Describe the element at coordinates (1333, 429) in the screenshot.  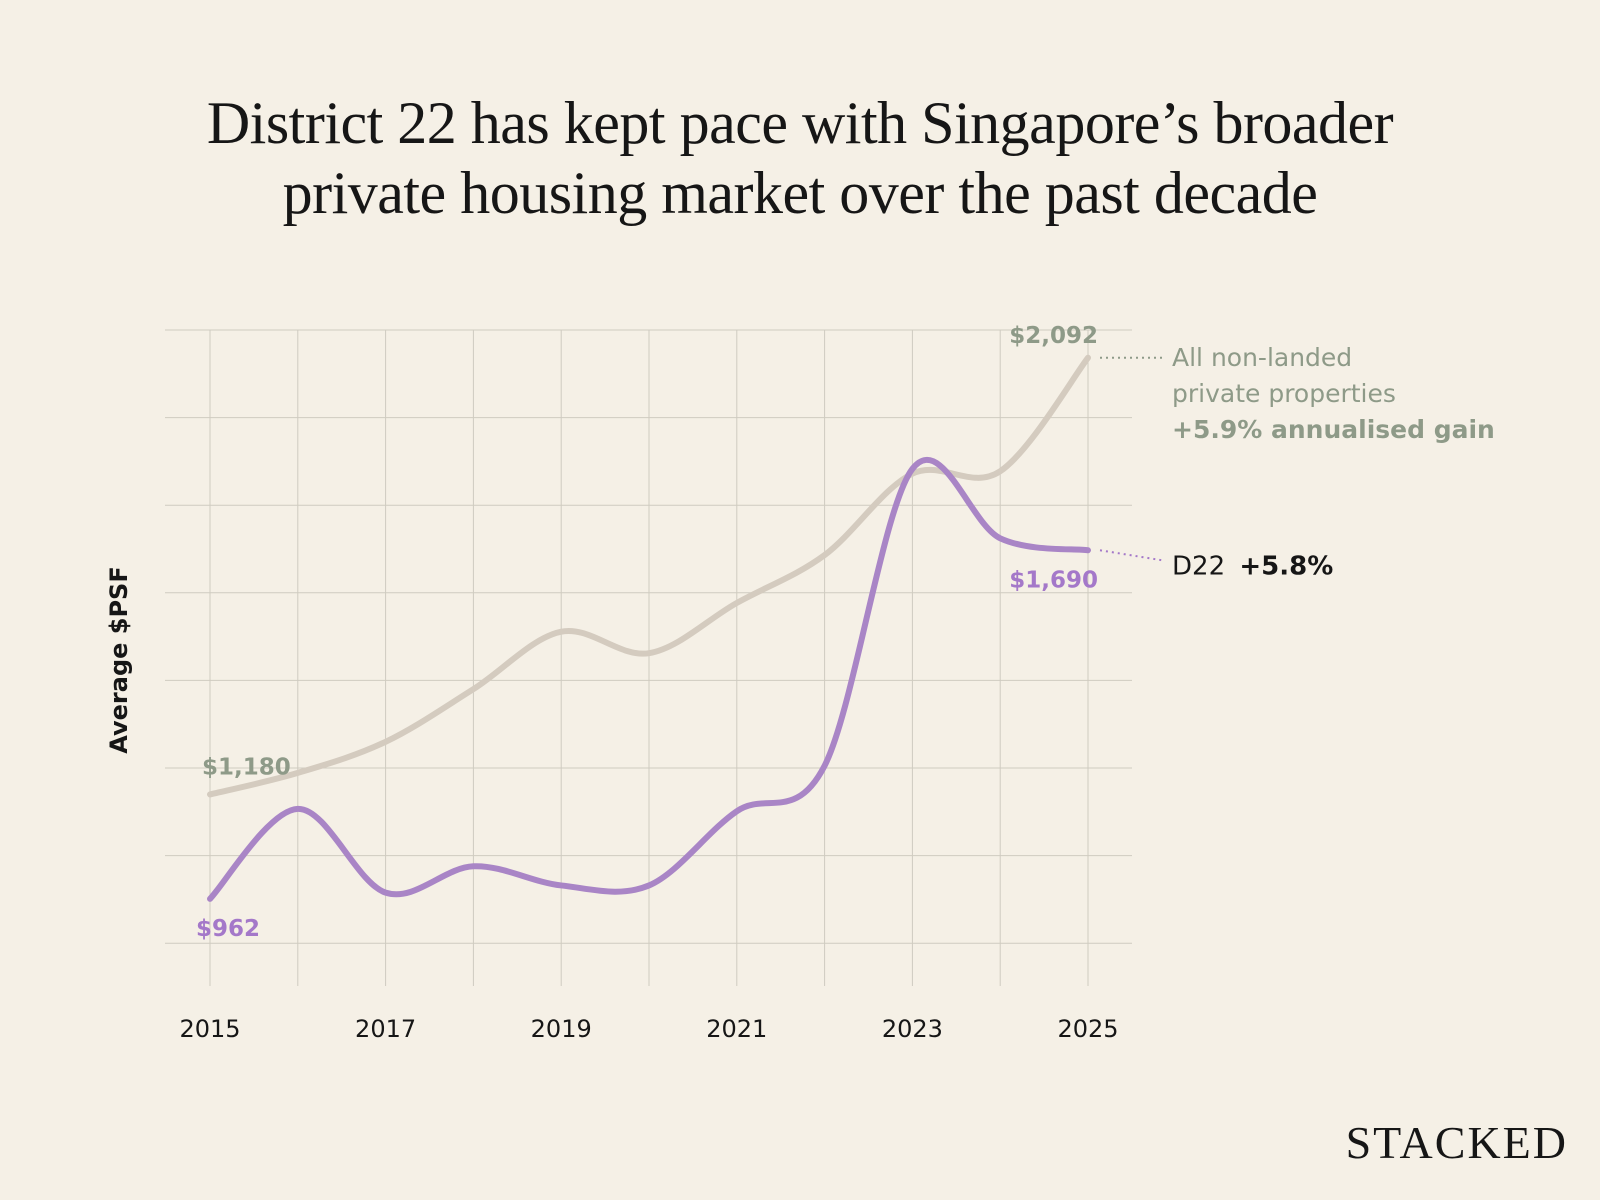
I see `market-series-gain: +5.9% annualised gain` at that location.